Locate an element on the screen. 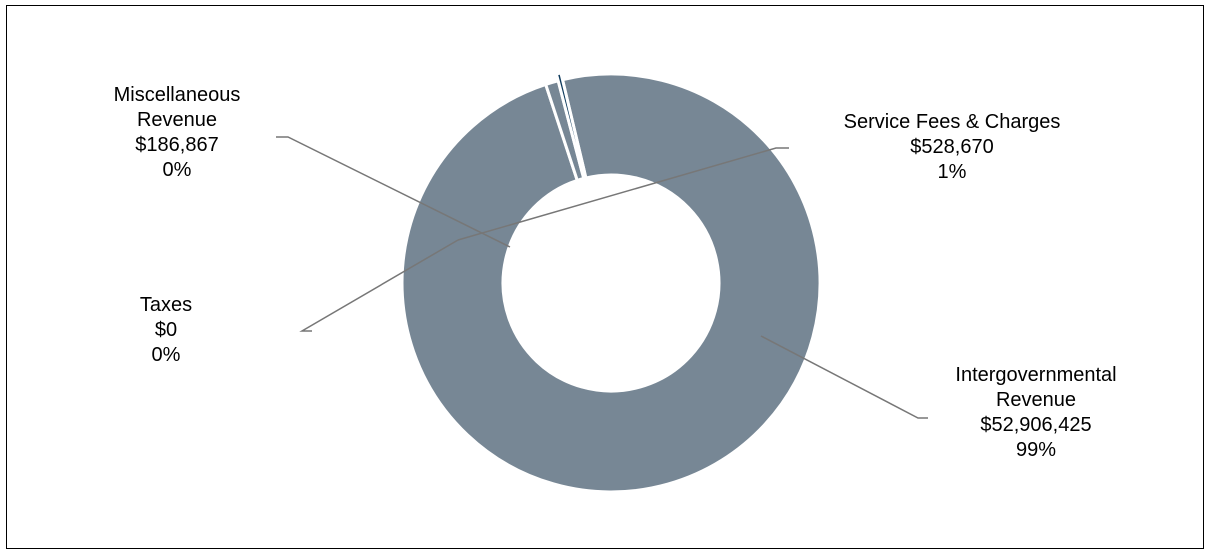 The height and width of the screenshot is (552, 1212). label-service-fees-and-charges: Service Fees & Charges $528,670 1% is located at coordinates (952, 147).